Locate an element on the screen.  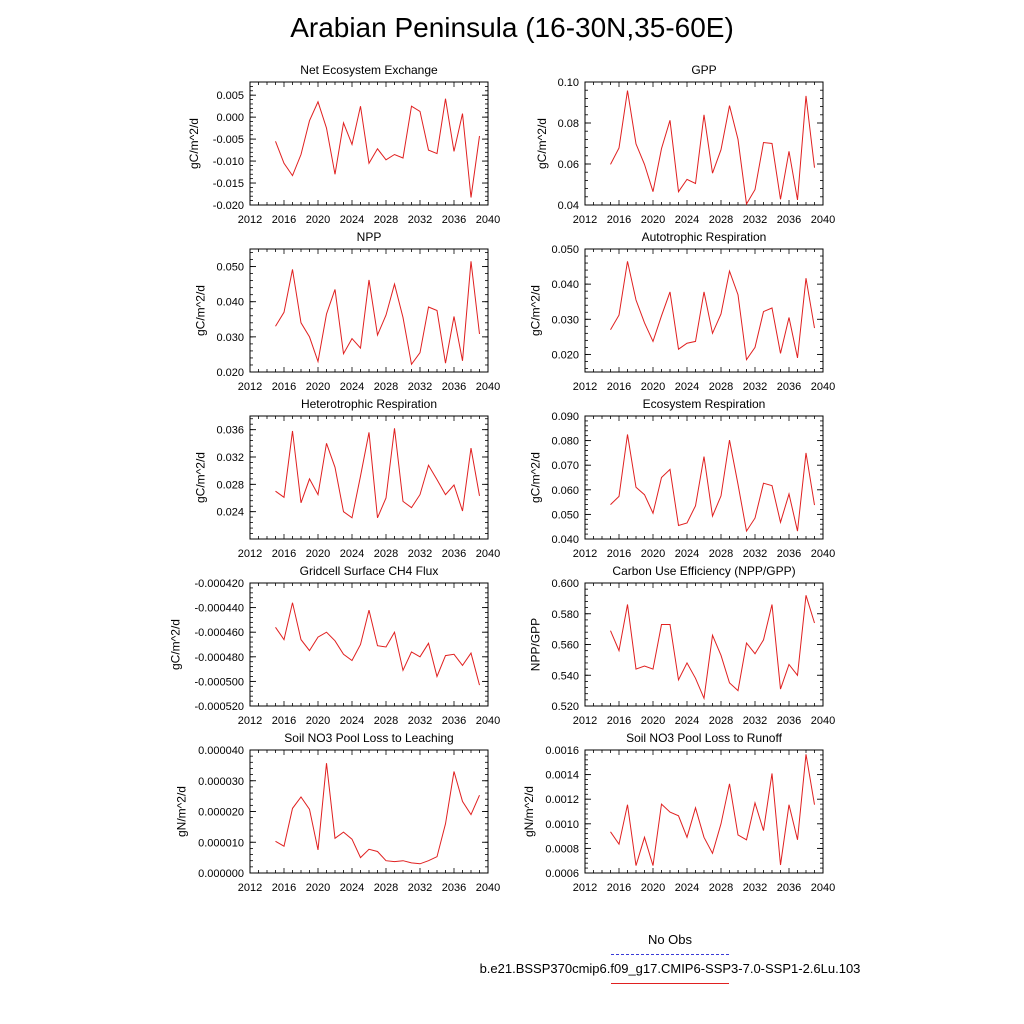
y-tick-label: 0.050 is located at coordinates (230, 268).